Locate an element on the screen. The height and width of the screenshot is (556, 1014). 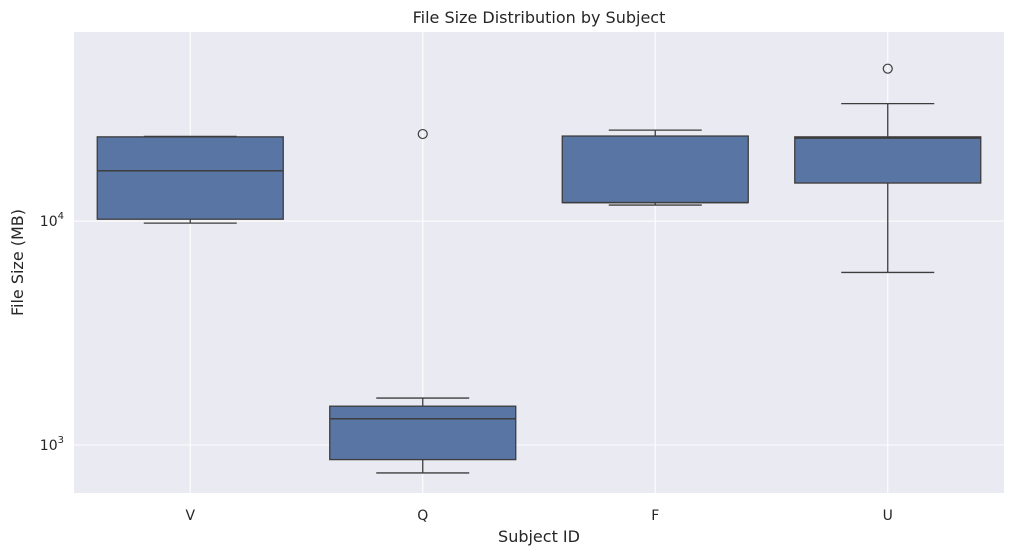
x-tick-label: V is located at coordinates (190, 516).